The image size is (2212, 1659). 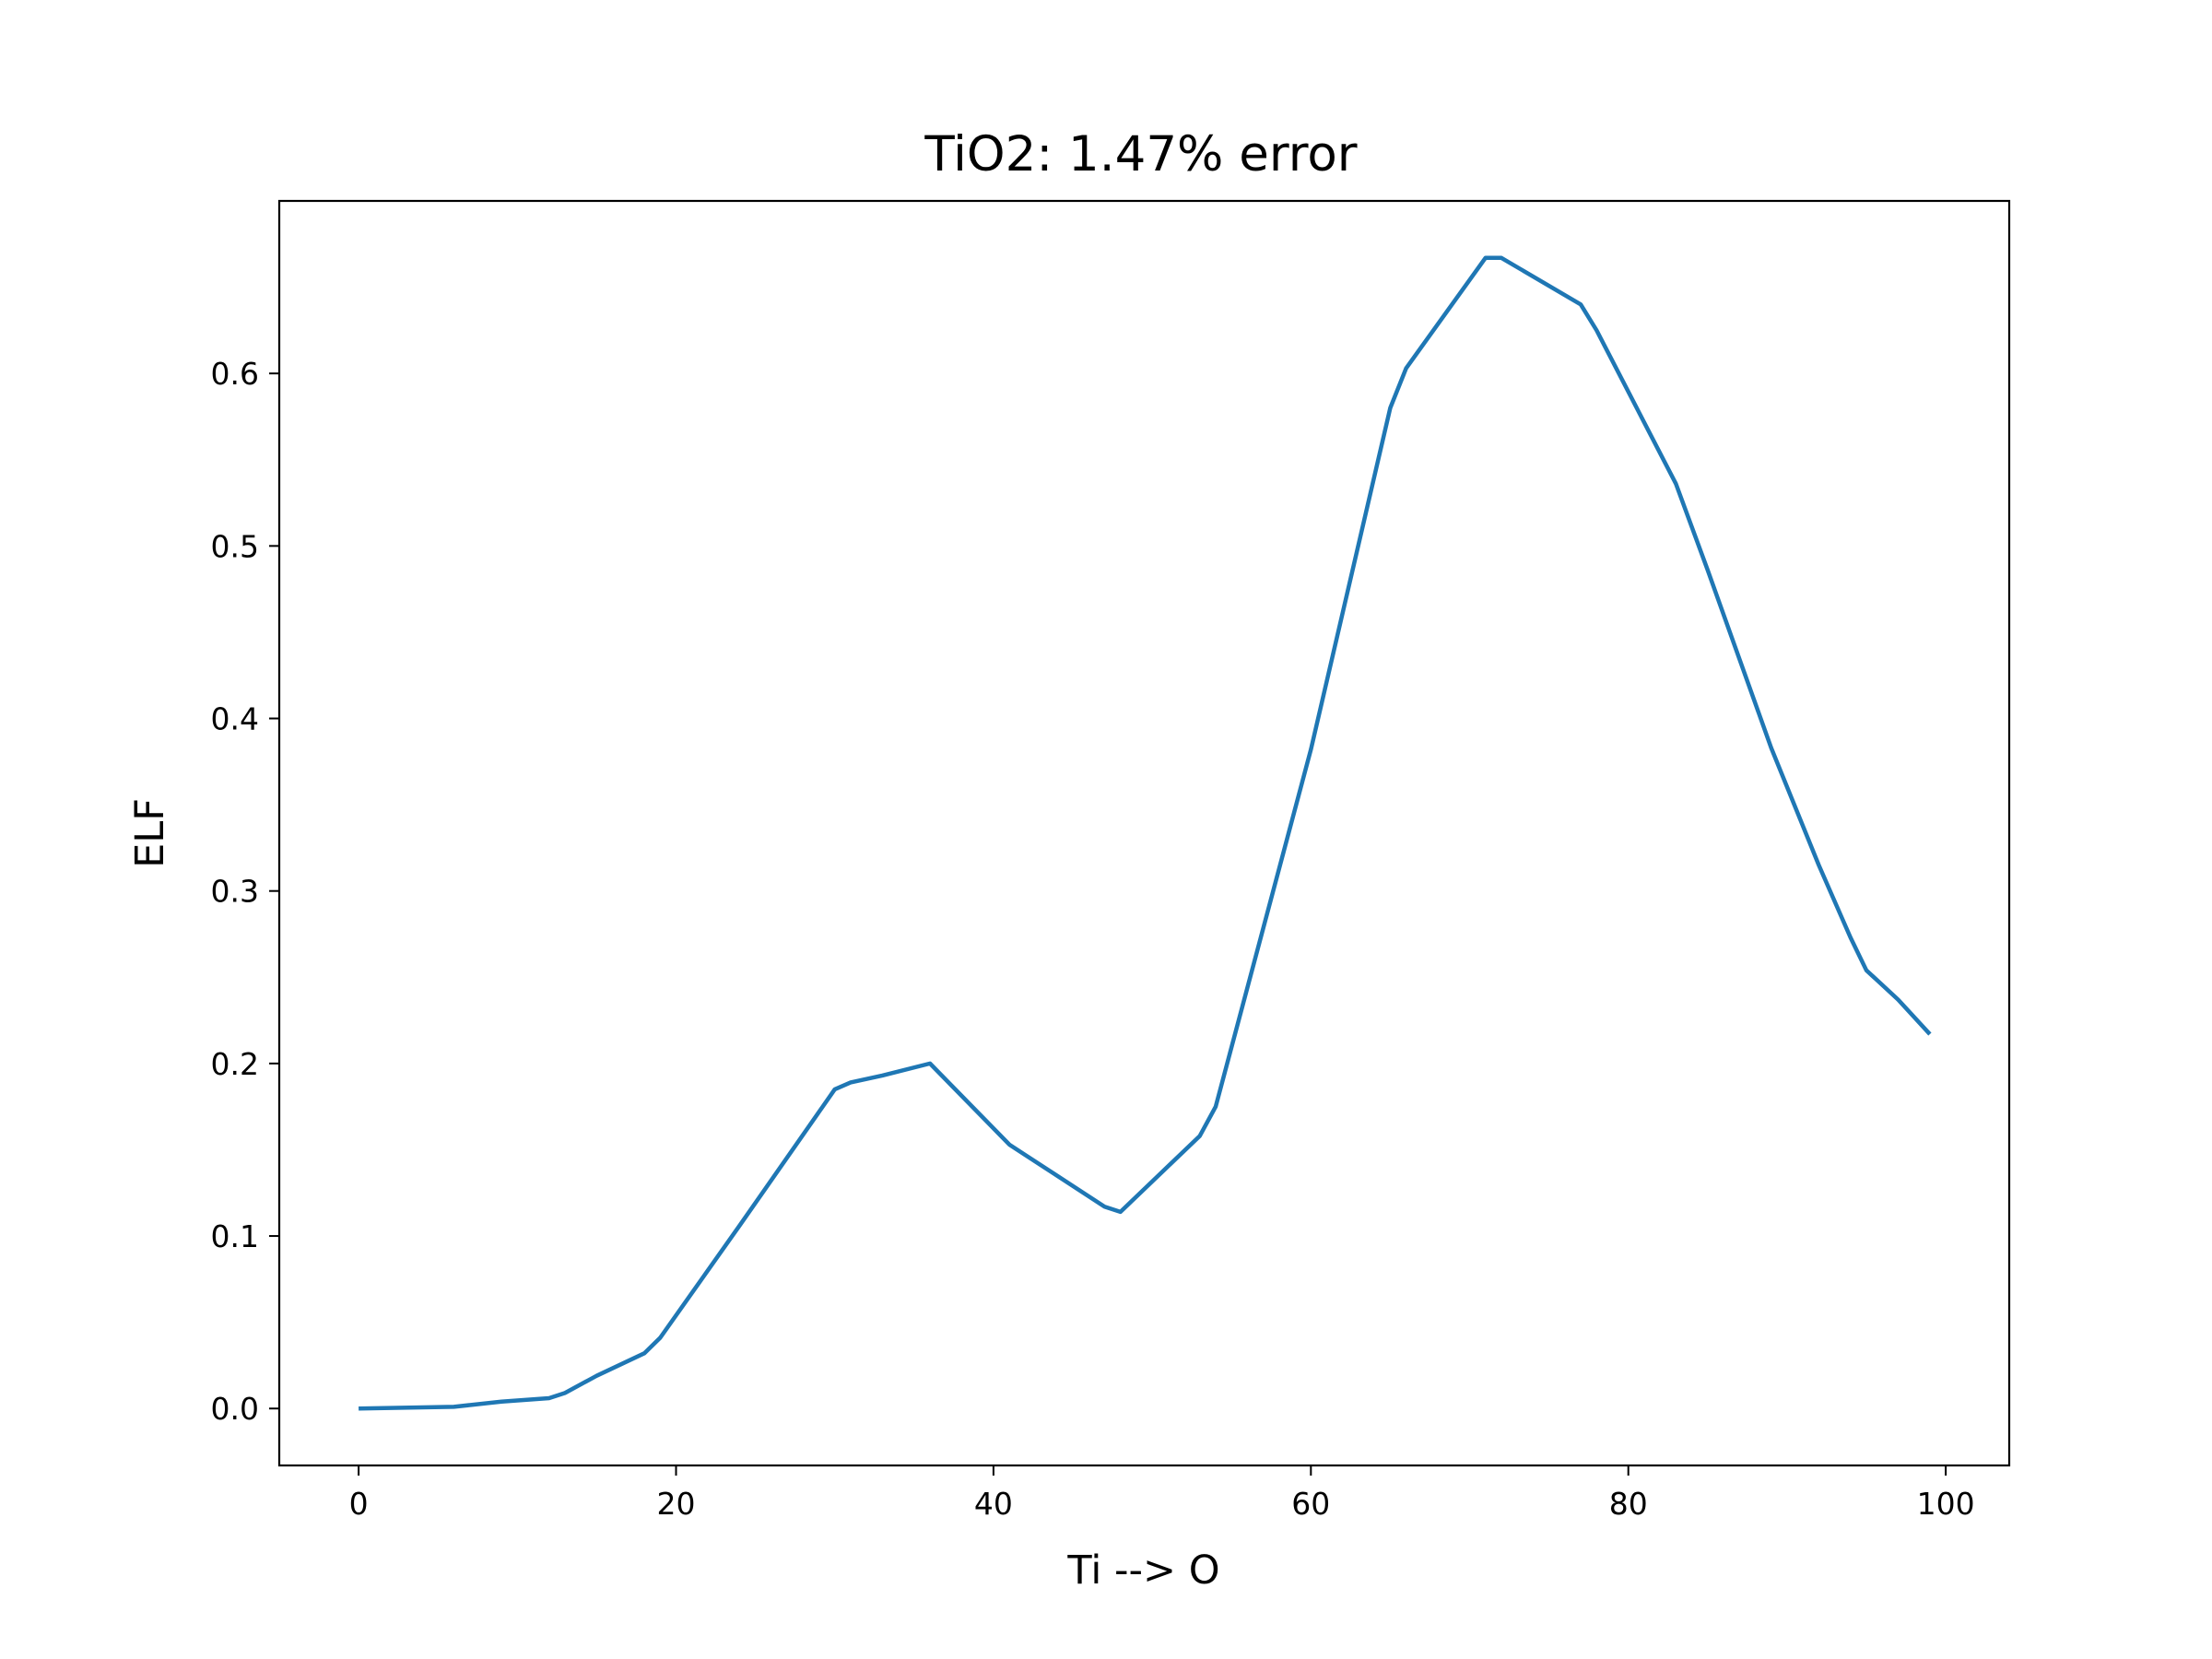 What do you see at coordinates (235, 719) in the screenshot?
I see `y-tick-label: 0.4` at bounding box center [235, 719].